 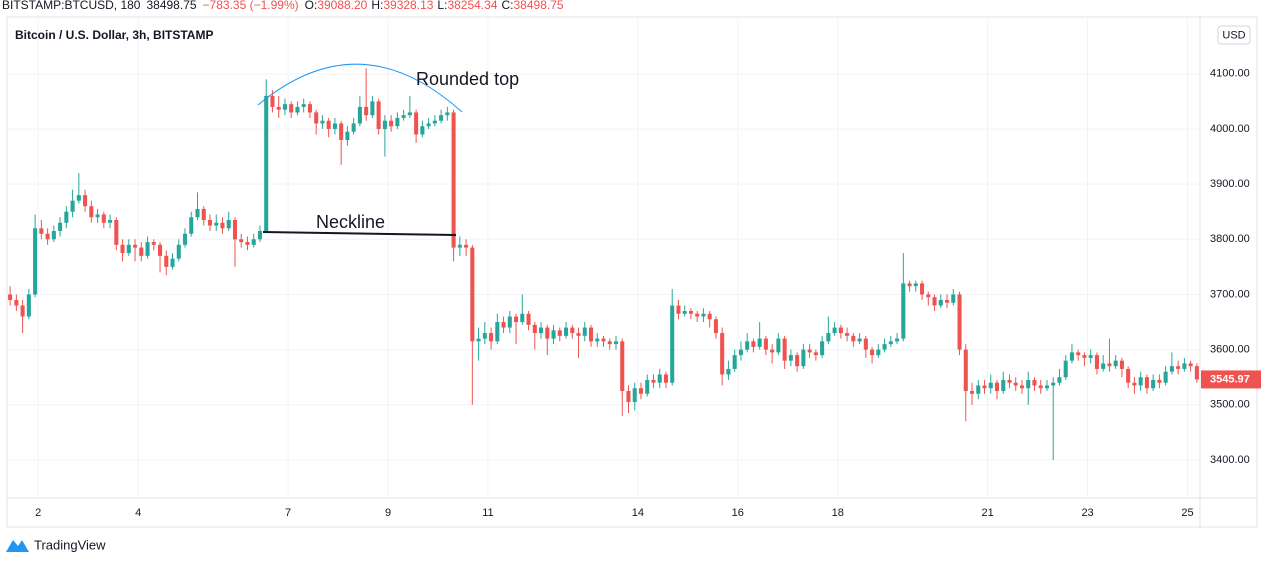 I want to click on last-price-box, so click(x=1231, y=379).